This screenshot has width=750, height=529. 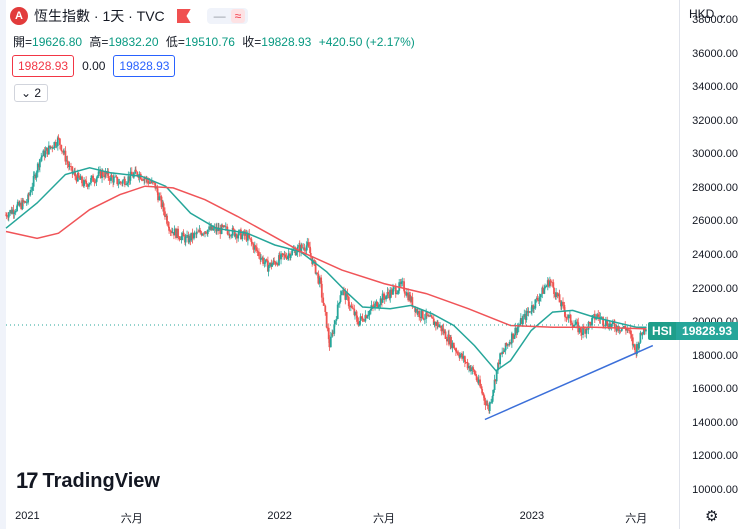 I want to click on tradingview-watermark: 17 TradingView, so click(x=88, y=481).